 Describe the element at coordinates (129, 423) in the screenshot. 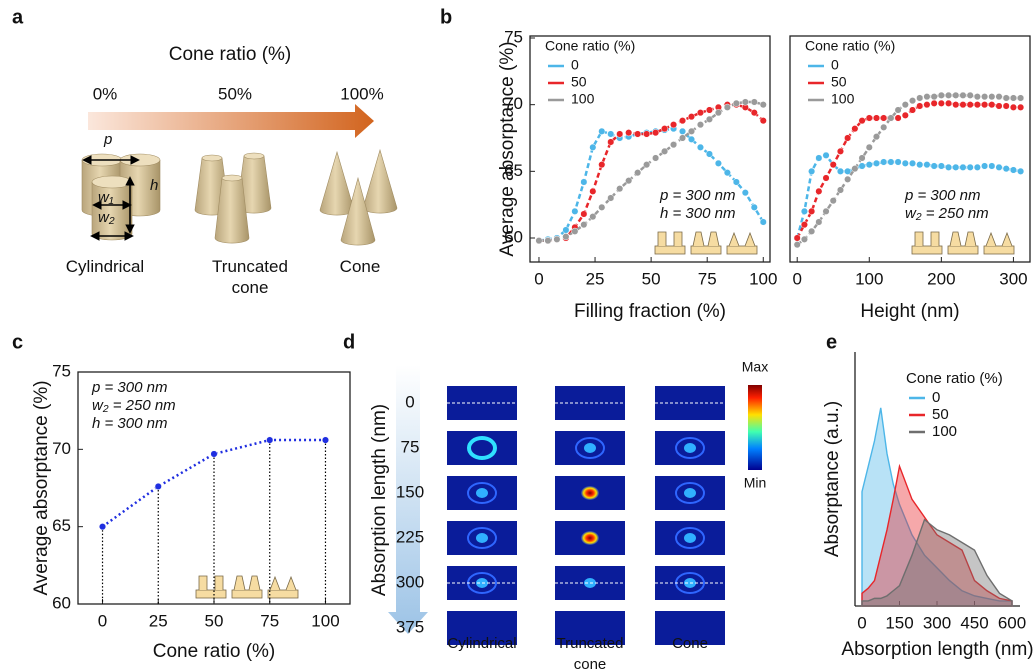

I see `annotation: h = 300 nm` at that location.